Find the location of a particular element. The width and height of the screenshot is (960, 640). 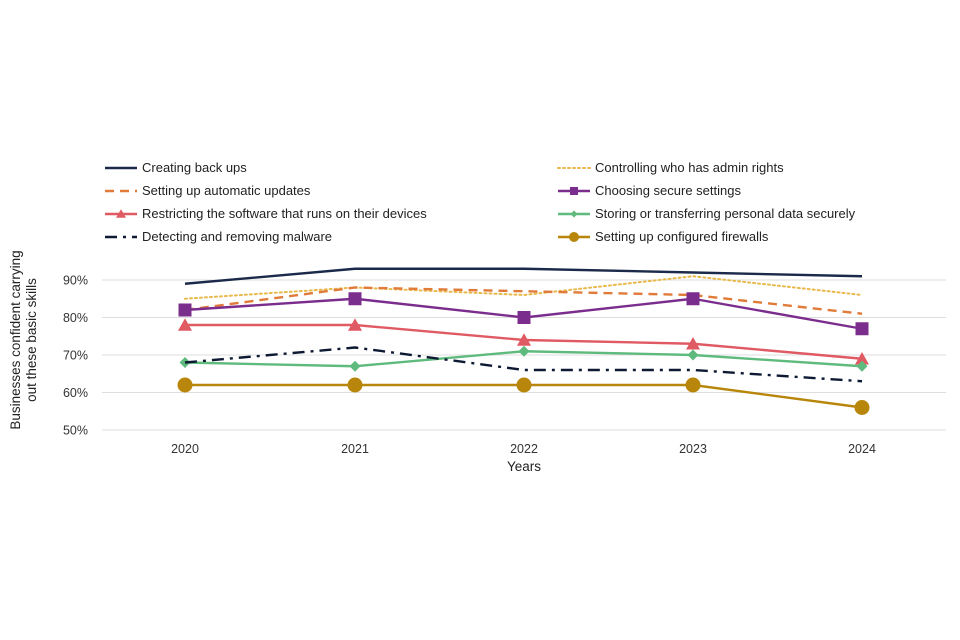

legend-item: Controlling who has admin rights is located at coordinates (670, 167).